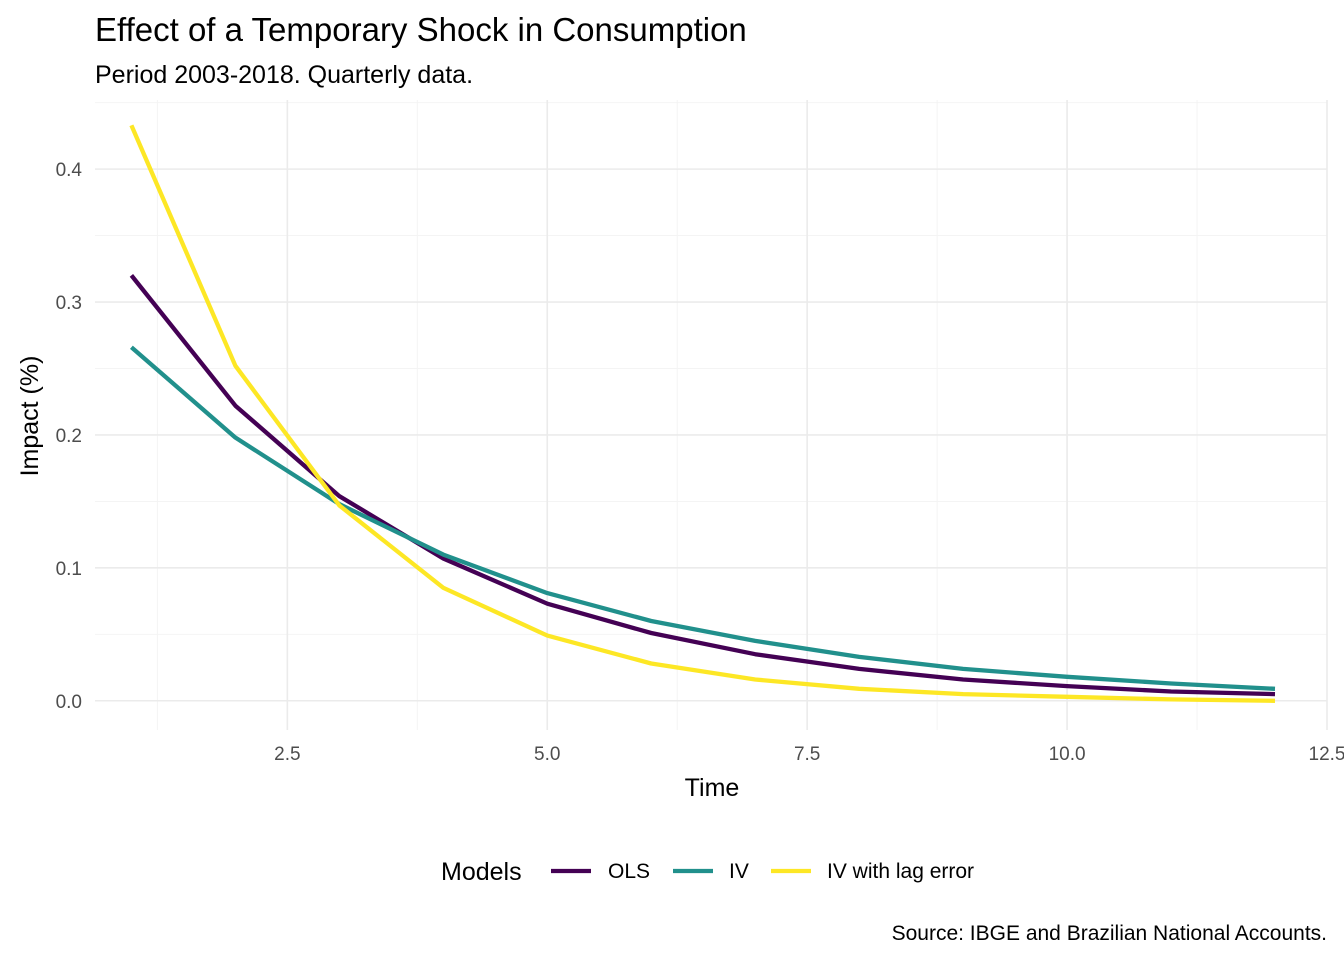  What do you see at coordinates (287, 754) in the screenshot?
I see `x-tick-label: 2.5` at bounding box center [287, 754].